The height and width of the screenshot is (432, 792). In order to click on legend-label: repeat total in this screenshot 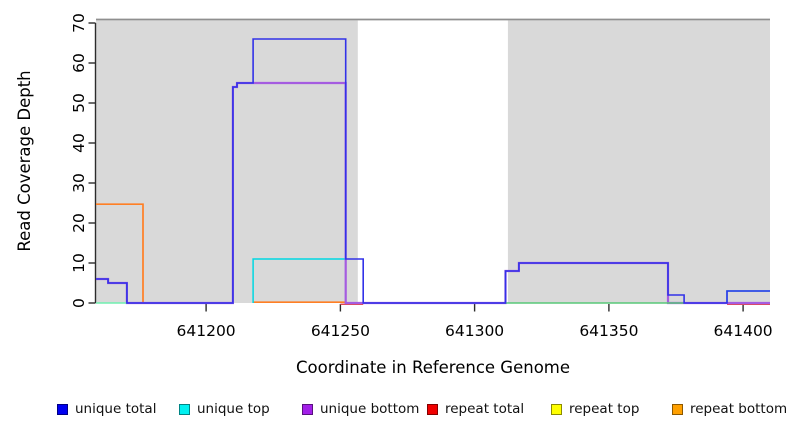, I will do `click(485, 409)`.